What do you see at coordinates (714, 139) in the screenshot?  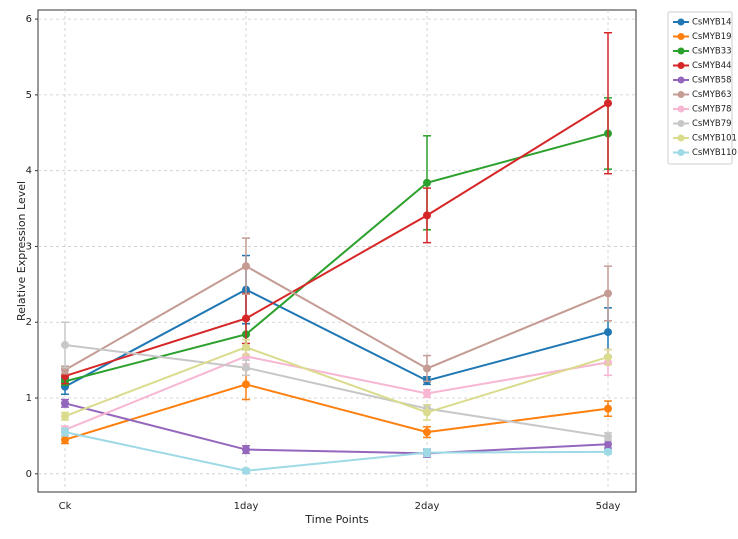 I see `legend-label: CsMYB101` at bounding box center [714, 139].